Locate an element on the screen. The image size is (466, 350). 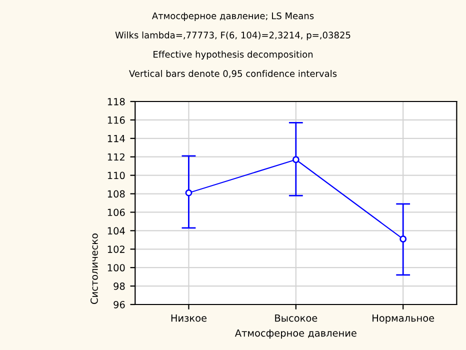
y-tick-label: 112 is located at coordinates (116, 157).